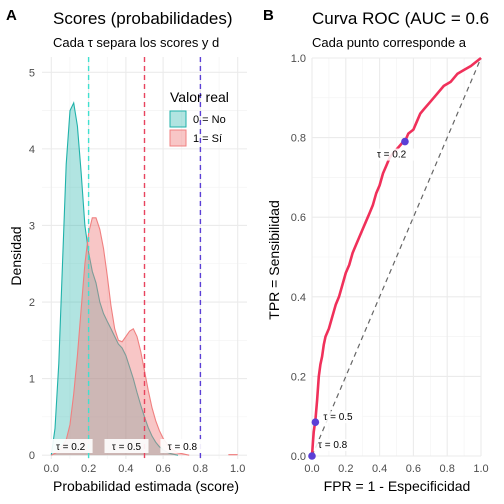  I want to click on y-tick-label: 0.0, so click(298, 457).